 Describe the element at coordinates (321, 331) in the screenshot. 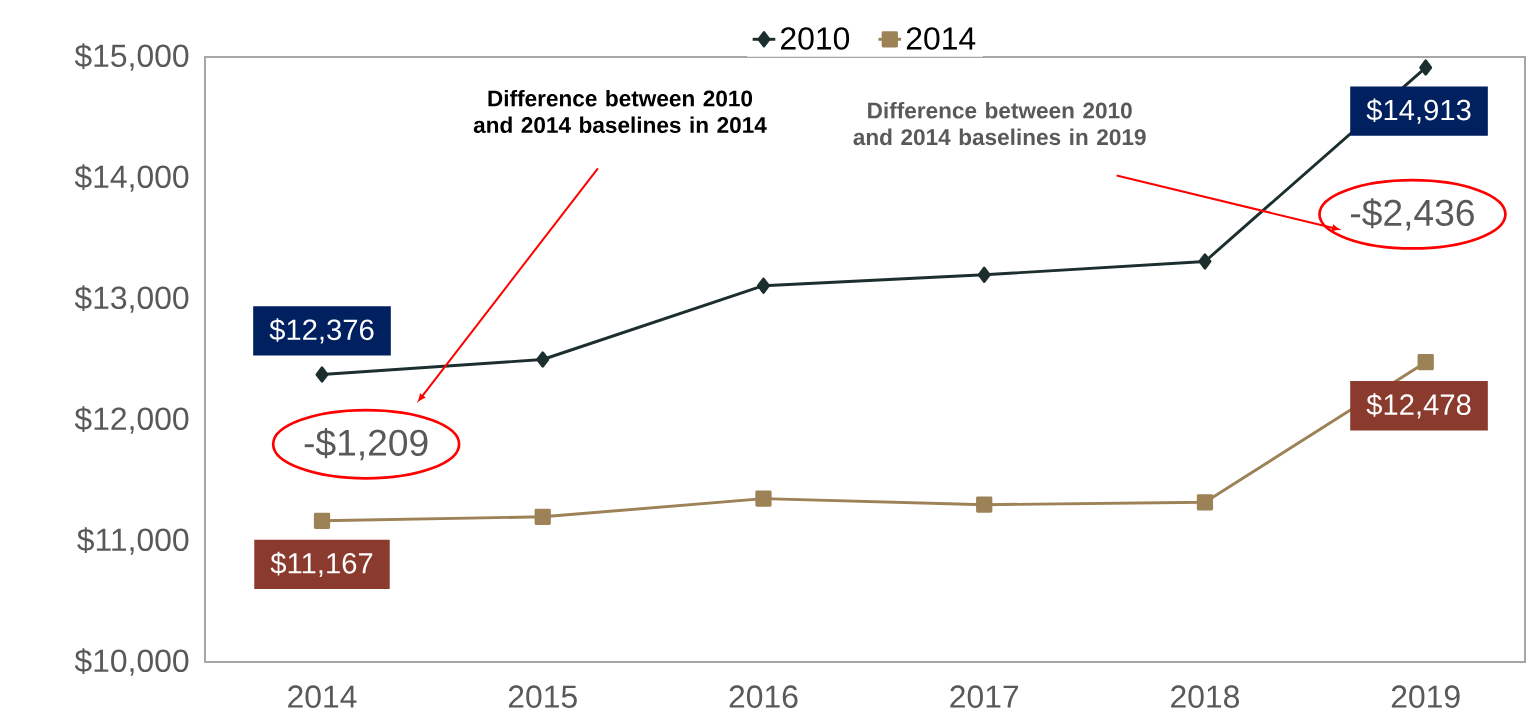

I see `data-label: $12,376` at that location.